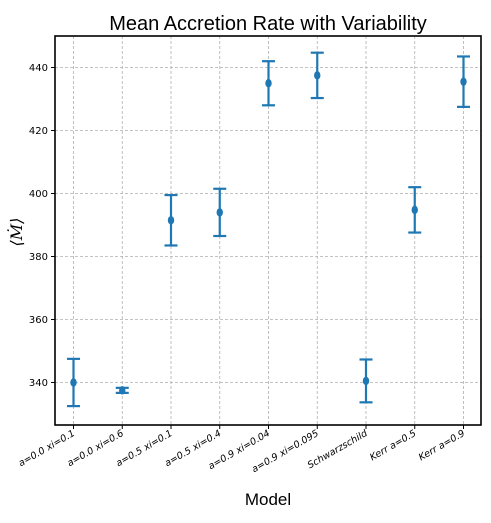 This screenshot has height=523, width=491. I want to click on y-tick-label: 340, so click(38, 383).